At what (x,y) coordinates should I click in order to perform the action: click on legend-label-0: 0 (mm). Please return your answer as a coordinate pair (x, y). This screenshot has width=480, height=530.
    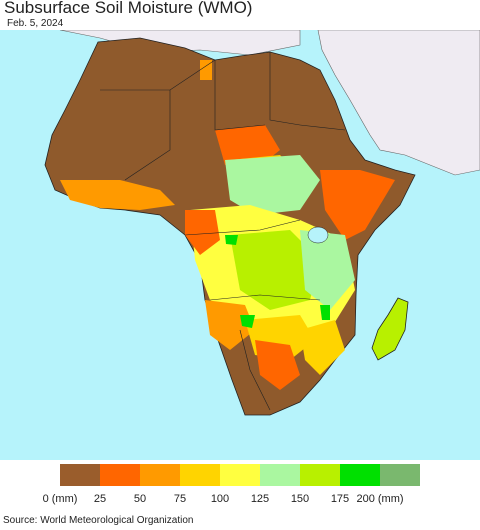
    Looking at the image, I should click on (60, 499).